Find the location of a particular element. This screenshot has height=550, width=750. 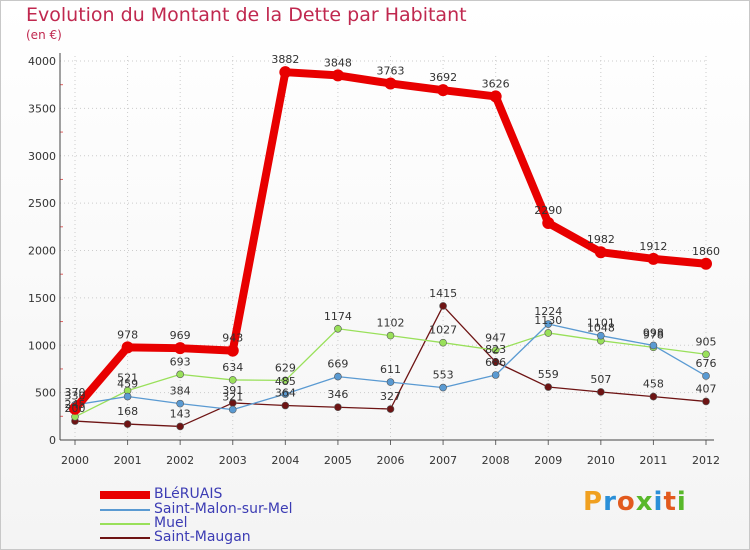

data-label-bl-ruais: 330 is located at coordinates (75, 396).